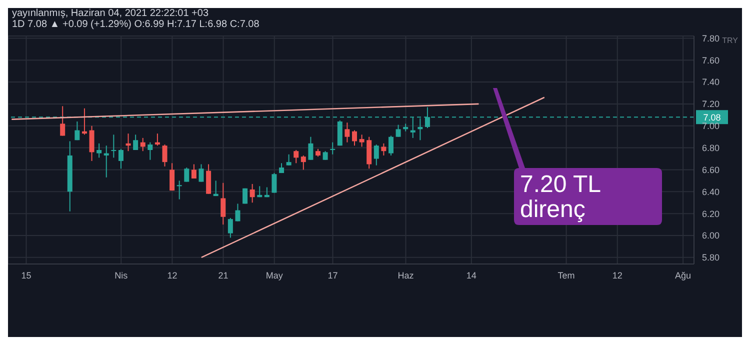 The width and height of the screenshot is (750, 345). Describe the element at coordinates (471, 275) in the screenshot. I see `x-tick-label: 14` at that location.